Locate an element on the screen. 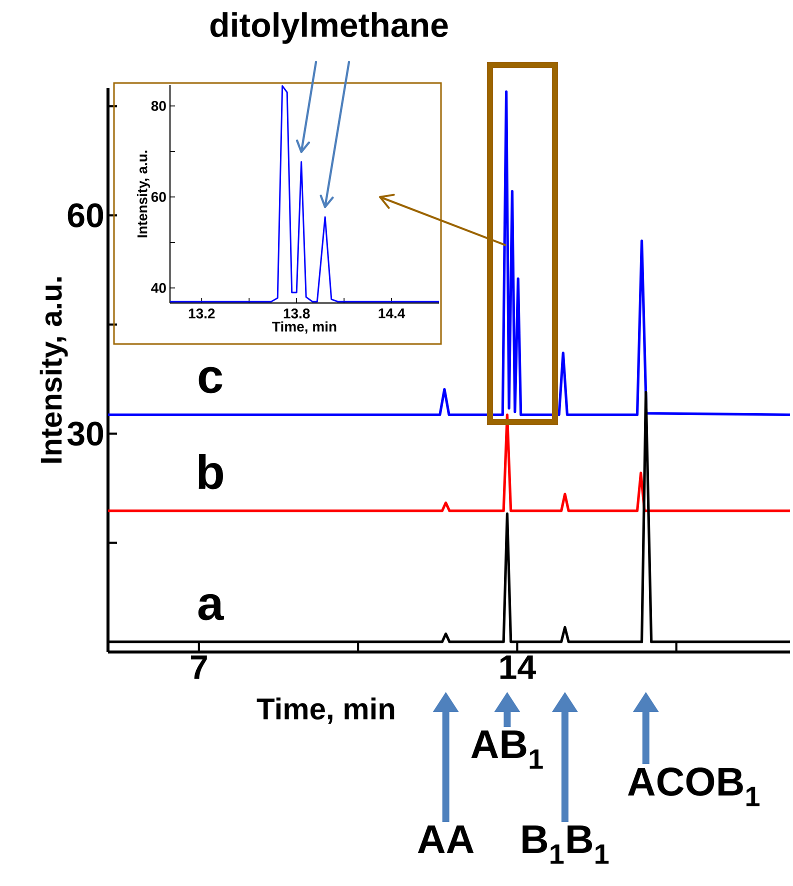  text: B$_{1}$B$_{1}$ is located at coordinates (565, 845).